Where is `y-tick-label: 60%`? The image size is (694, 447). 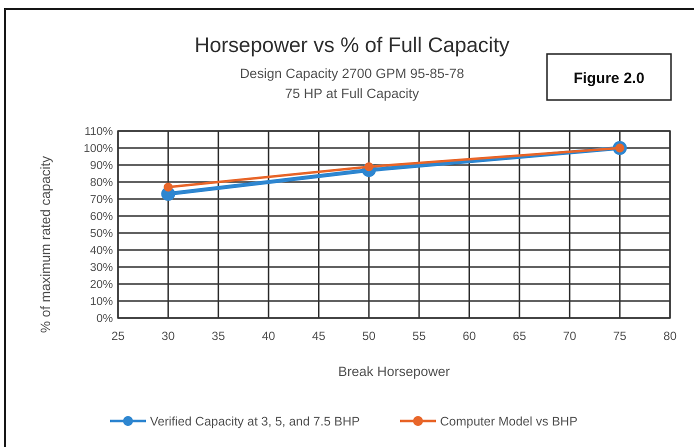 y-tick-label: 60% is located at coordinates (101, 217).